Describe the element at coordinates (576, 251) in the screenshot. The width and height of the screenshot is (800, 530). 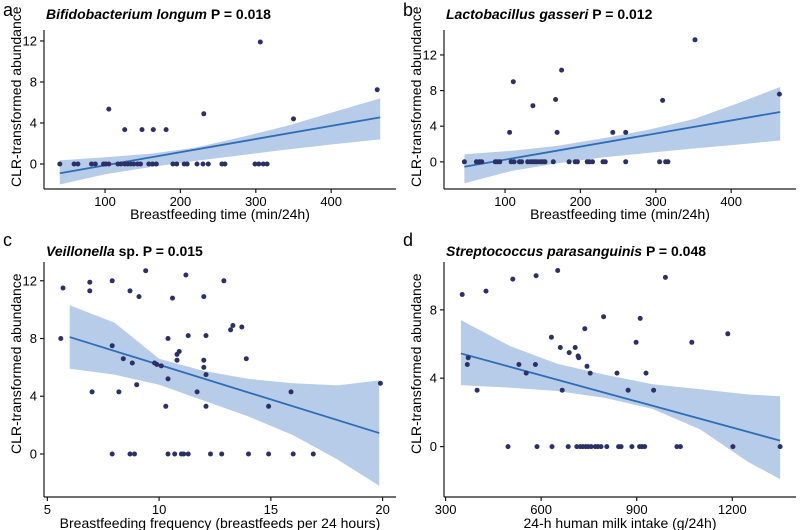
I see `panel-d-title: Streptococcus parasanguinis P = 0.048` at that location.